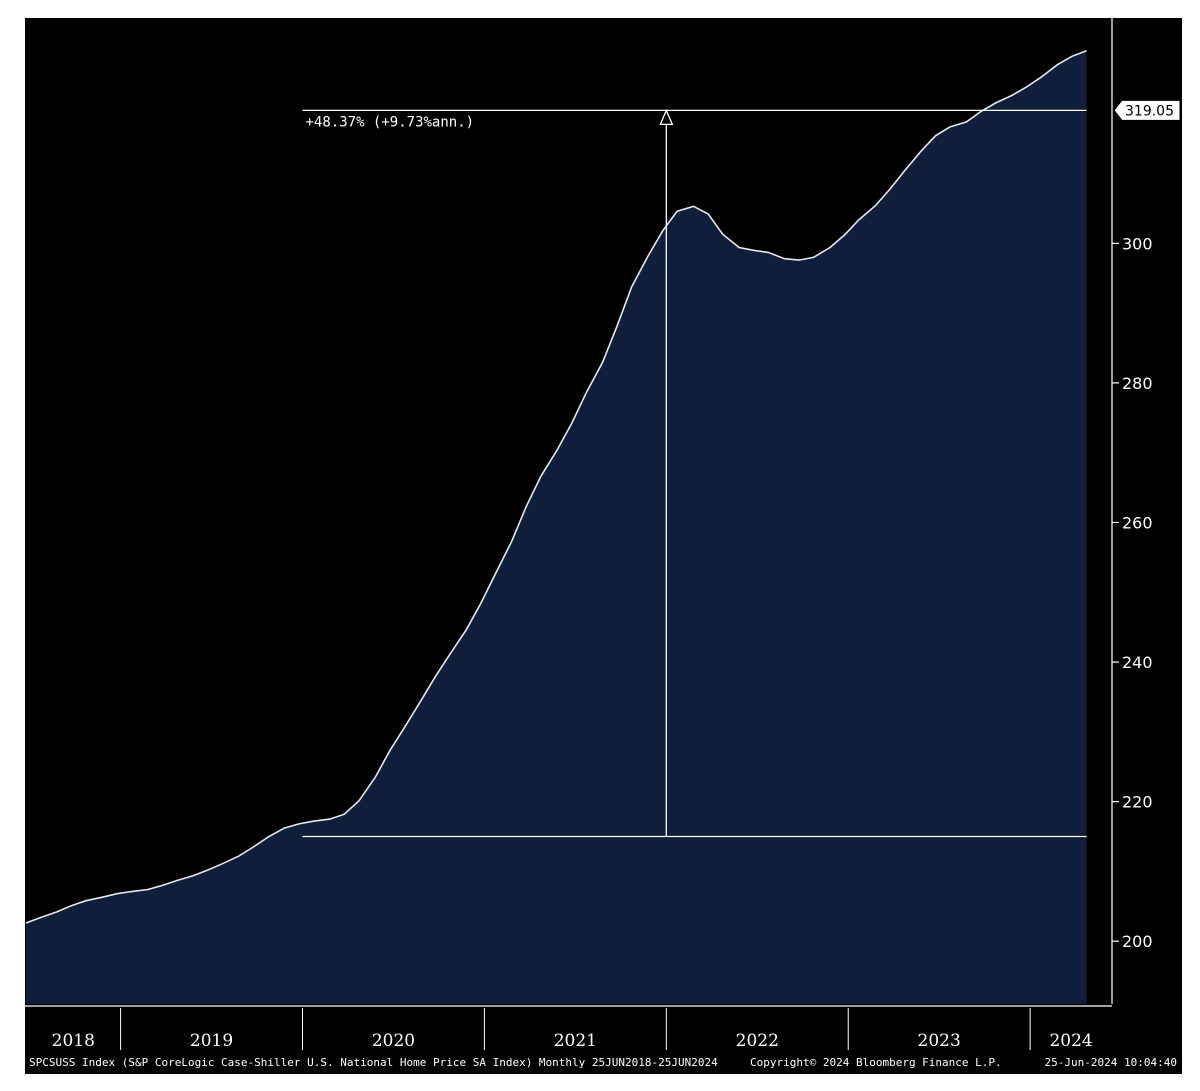  I want to click on x-tick-label: 2024, so click(1070, 1041).